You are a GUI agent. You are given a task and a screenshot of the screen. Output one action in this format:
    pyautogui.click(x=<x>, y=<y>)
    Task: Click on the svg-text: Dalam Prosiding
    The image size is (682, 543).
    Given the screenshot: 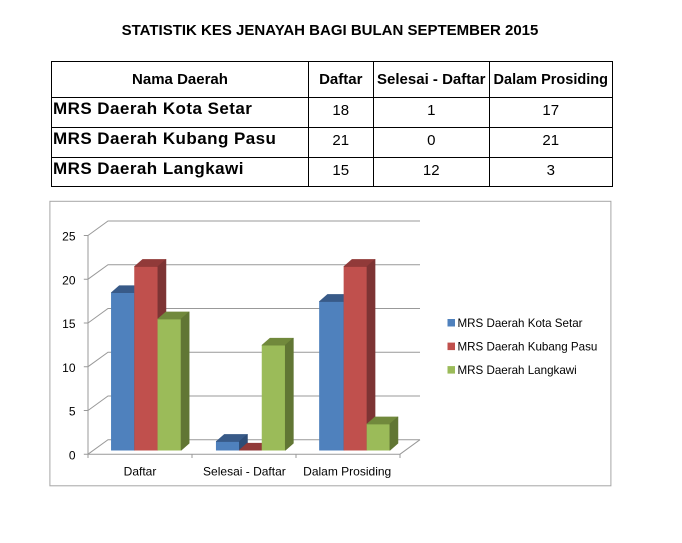 What is the action you would take?
    pyautogui.click(x=347, y=471)
    